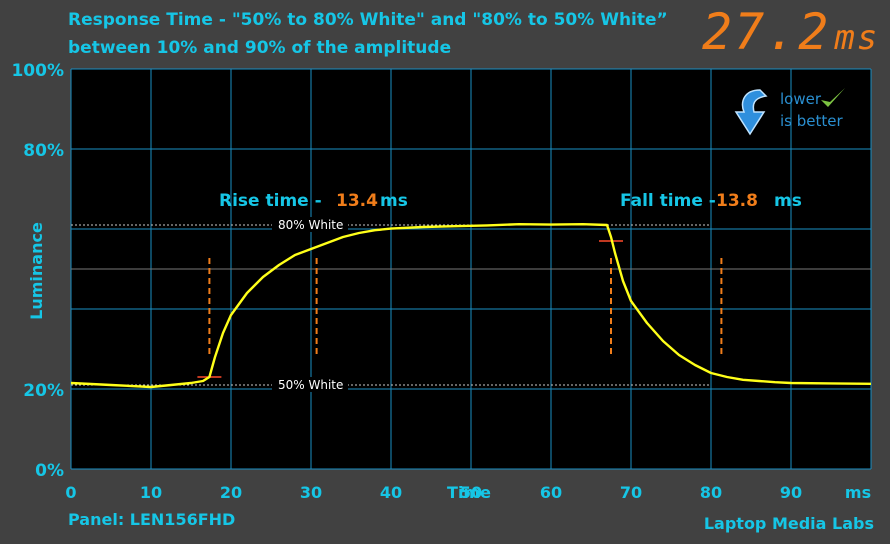 The height and width of the screenshot is (544, 890). I want to click on total-response-unit: ms, so click(857, 38).